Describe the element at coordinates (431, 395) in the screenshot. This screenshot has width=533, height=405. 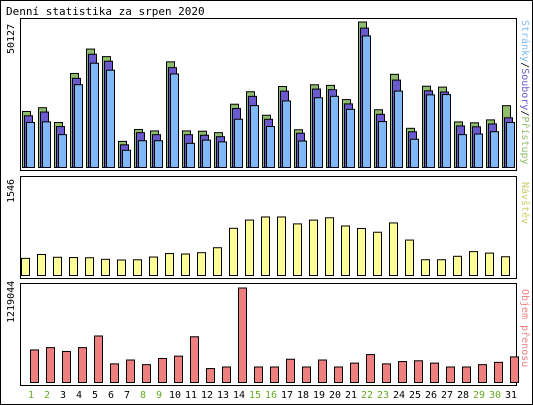
I see `x-label-day-26: 26` at that location.